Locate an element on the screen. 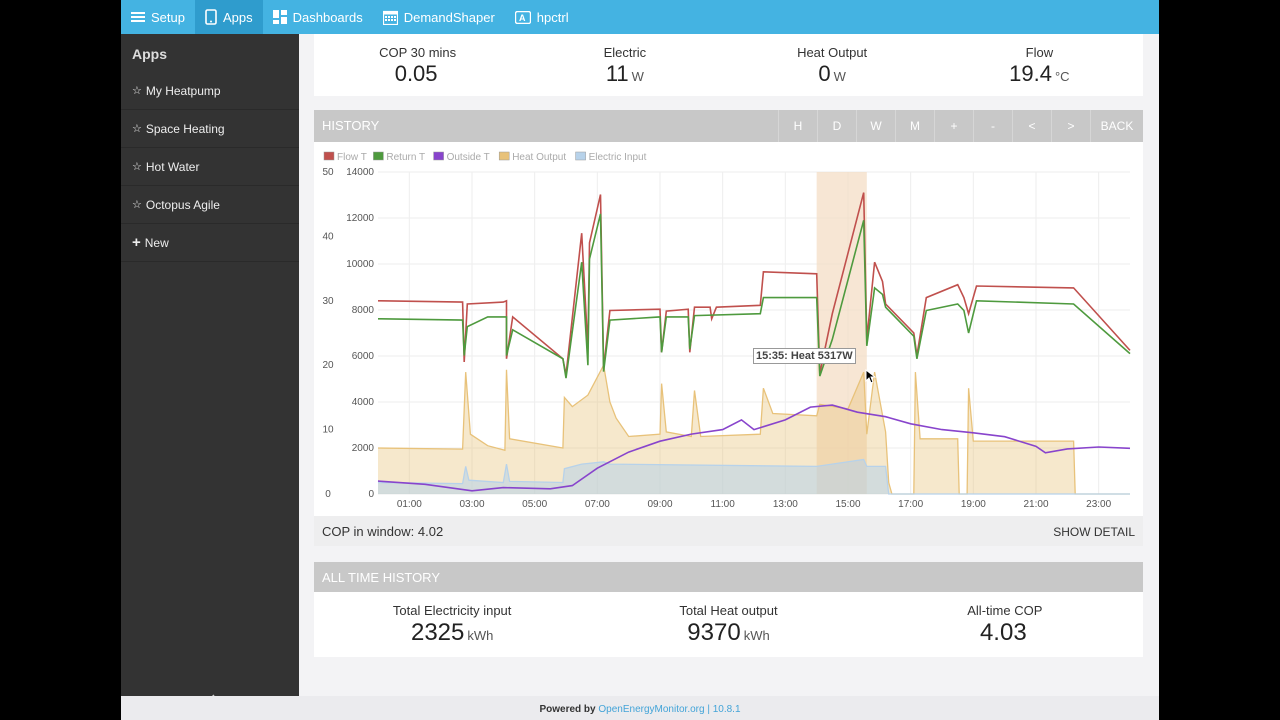 This screenshot has width=1280, height=720. app-icon: A is located at coordinates (522, 17).